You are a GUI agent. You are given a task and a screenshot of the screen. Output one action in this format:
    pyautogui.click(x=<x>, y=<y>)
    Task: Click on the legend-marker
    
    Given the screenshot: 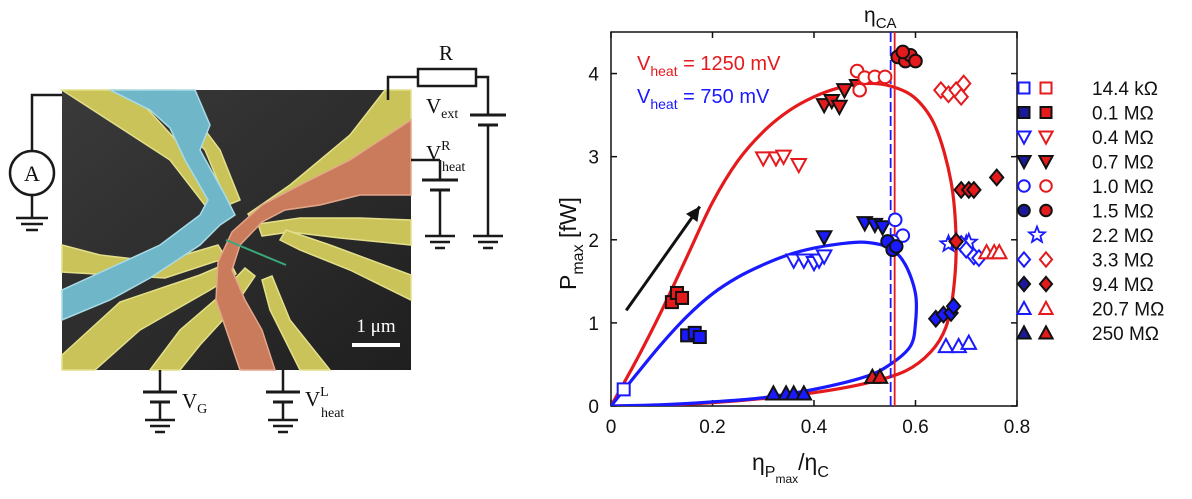 What is the action you would take?
    pyautogui.click(x=1037, y=234)
    